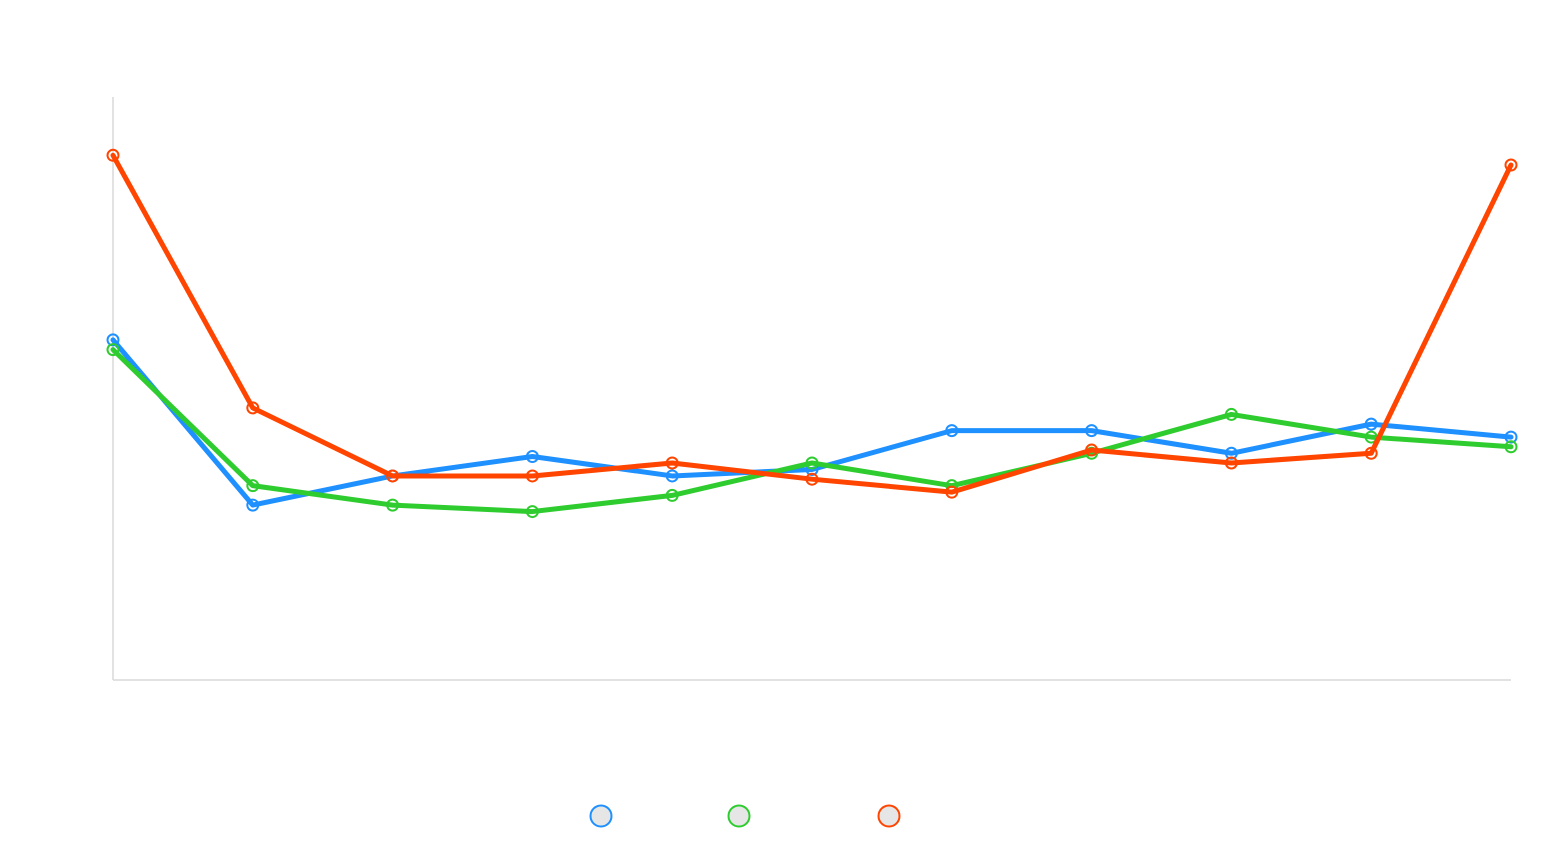 Image resolution: width=1564 pixels, height=850 pixels. I want to click on legend, so click(745, 816).